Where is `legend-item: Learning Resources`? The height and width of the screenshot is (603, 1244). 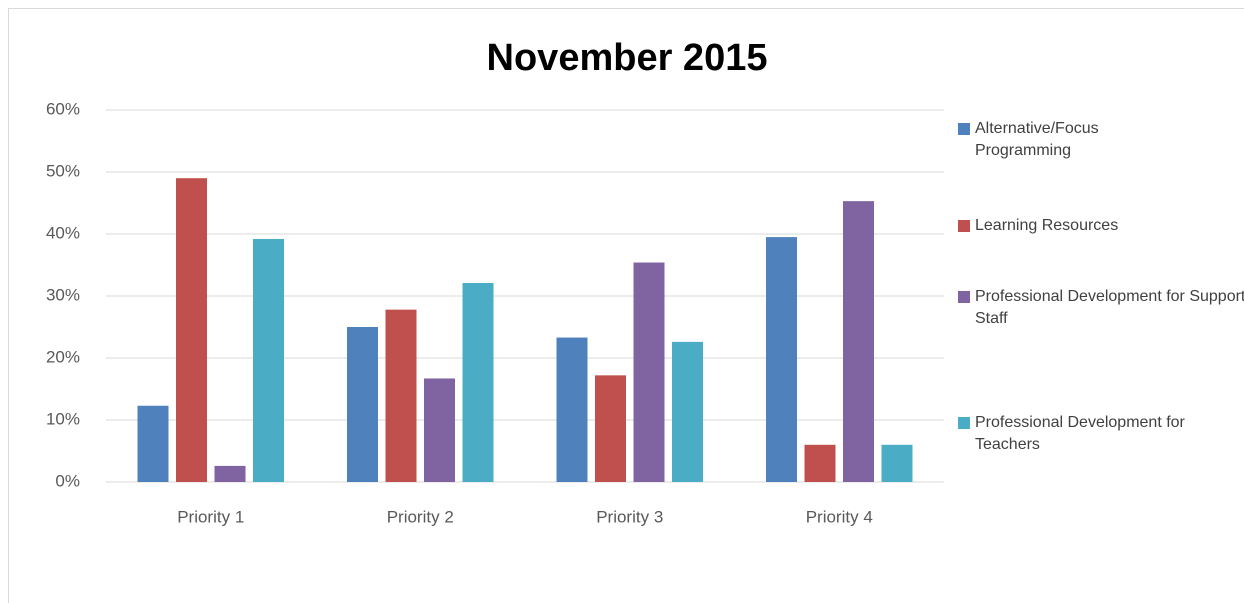 legend-item: Learning Resources is located at coordinates (1101, 226).